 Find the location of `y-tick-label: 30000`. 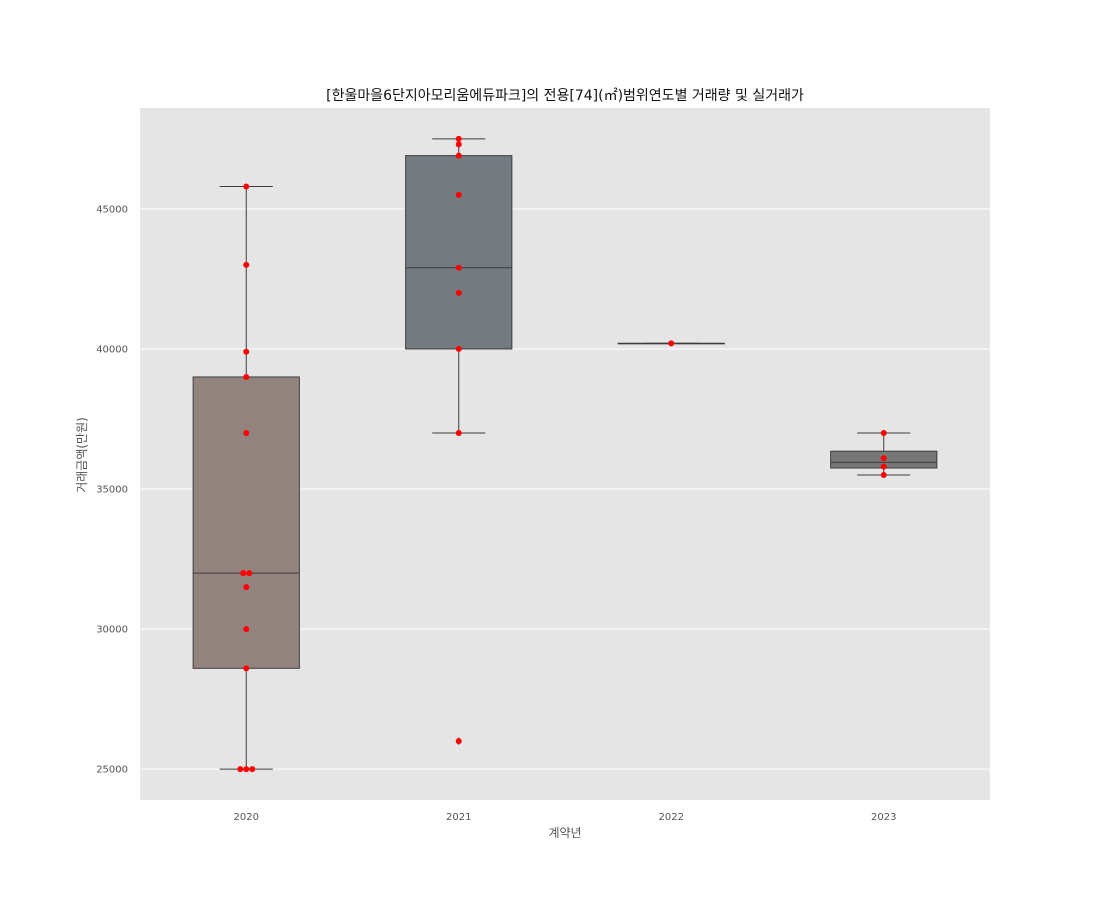

y-tick-label: 30000 is located at coordinates (112, 630).